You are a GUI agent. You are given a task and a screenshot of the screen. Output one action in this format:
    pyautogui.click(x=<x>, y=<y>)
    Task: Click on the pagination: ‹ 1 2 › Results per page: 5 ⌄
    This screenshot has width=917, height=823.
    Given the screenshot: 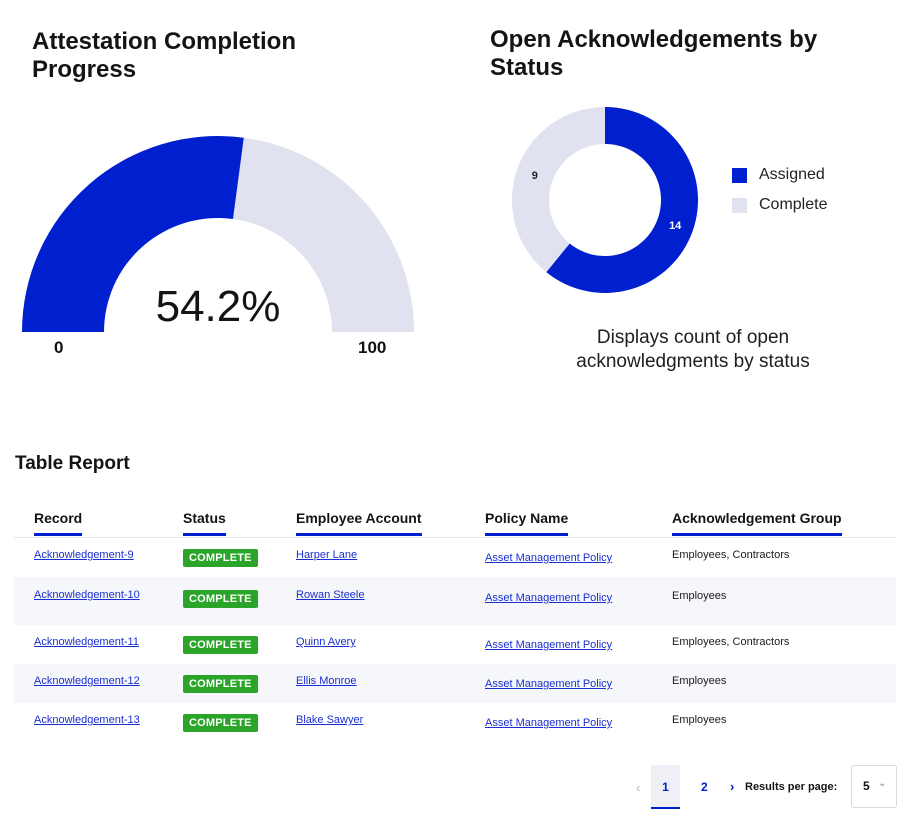 What is the action you would take?
    pyautogui.click(x=763, y=786)
    